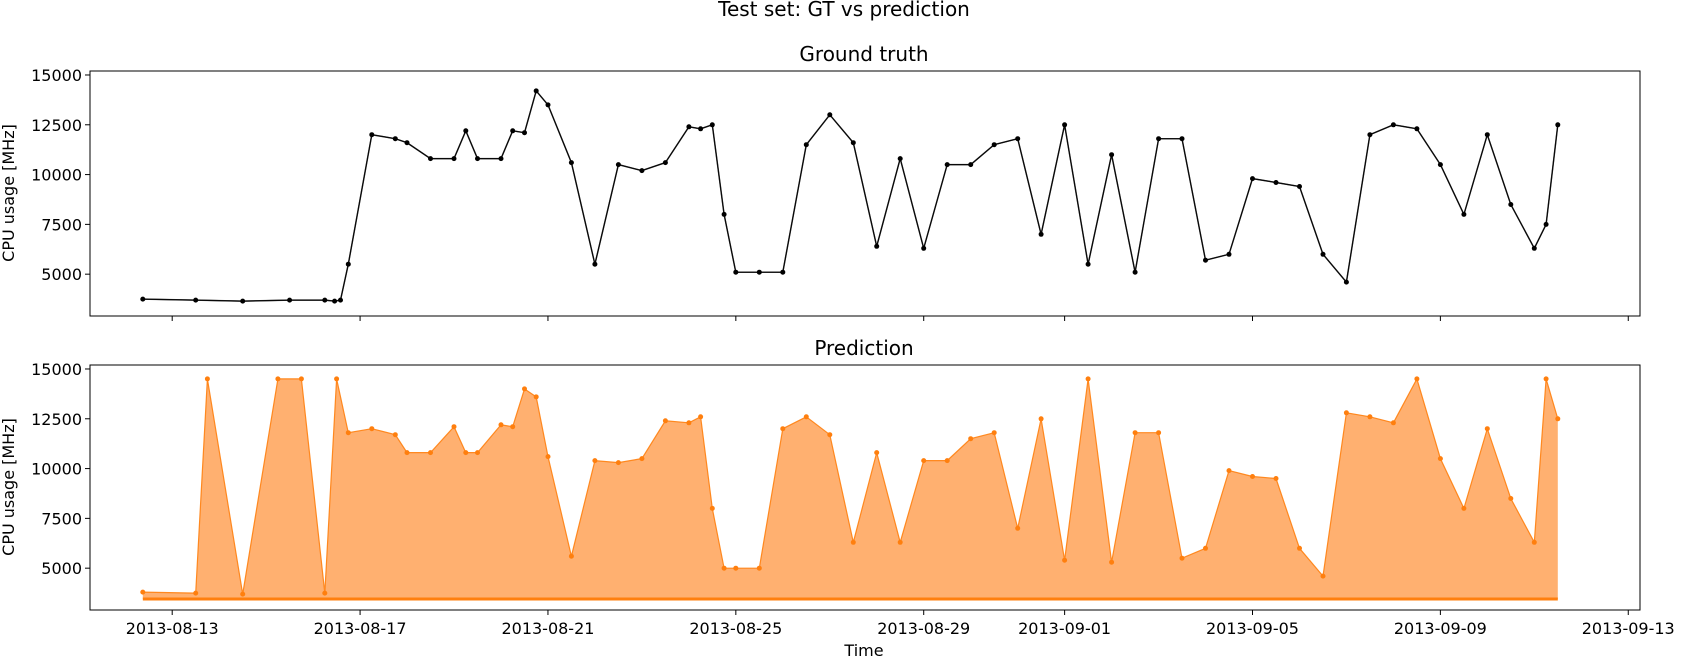  Describe the element at coordinates (61, 224) in the screenshot. I see `gt-y-tick-label: 7500` at that location.